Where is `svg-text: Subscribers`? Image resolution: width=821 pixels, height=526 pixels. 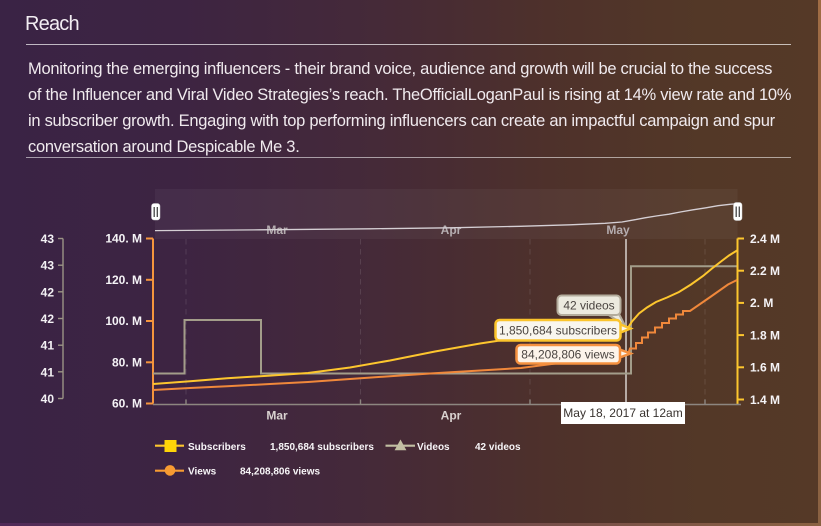
svg-text: Subscribers is located at coordinates (217, 447).